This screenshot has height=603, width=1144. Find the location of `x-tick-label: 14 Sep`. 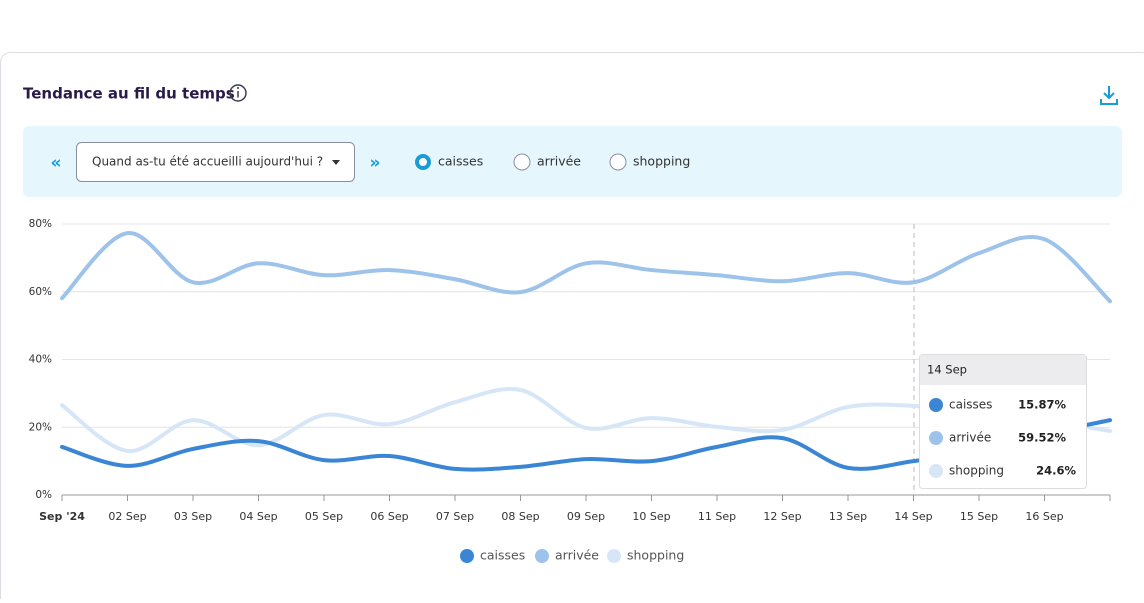

x-tick-label: 14 Sep is located at coordinates (913, 516).